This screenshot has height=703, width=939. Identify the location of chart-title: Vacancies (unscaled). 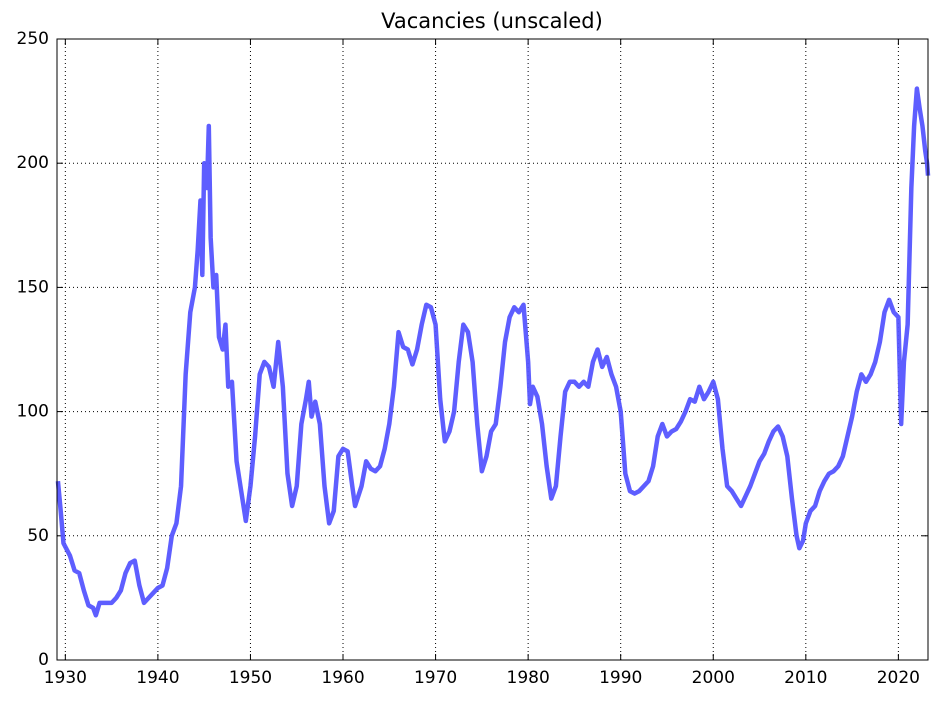
(492, 21).